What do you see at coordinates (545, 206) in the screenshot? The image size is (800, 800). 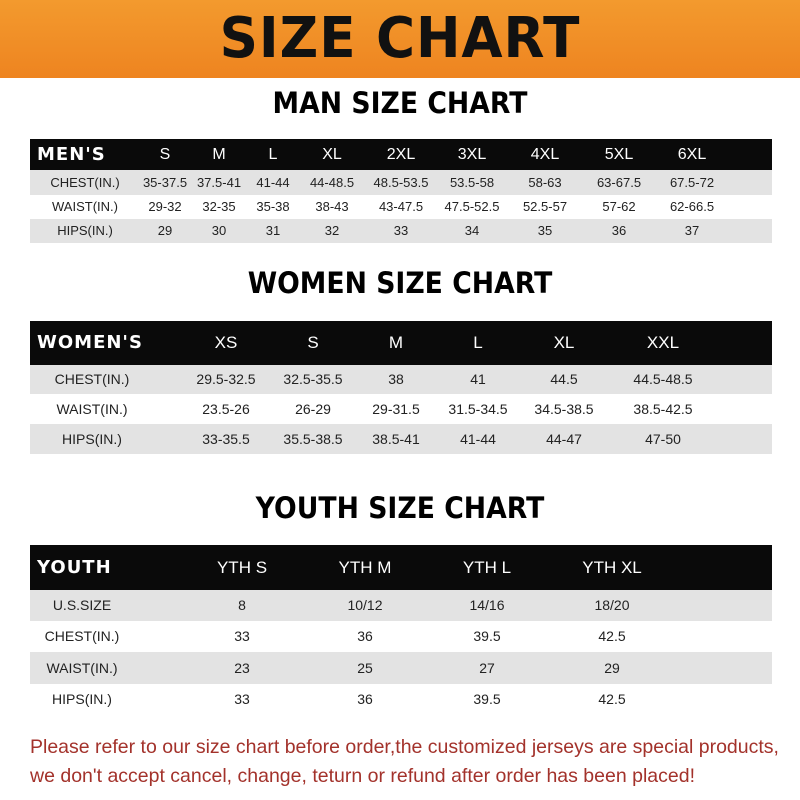 I see `table-cell: 52.5-57` at bounding box center [545, 206].